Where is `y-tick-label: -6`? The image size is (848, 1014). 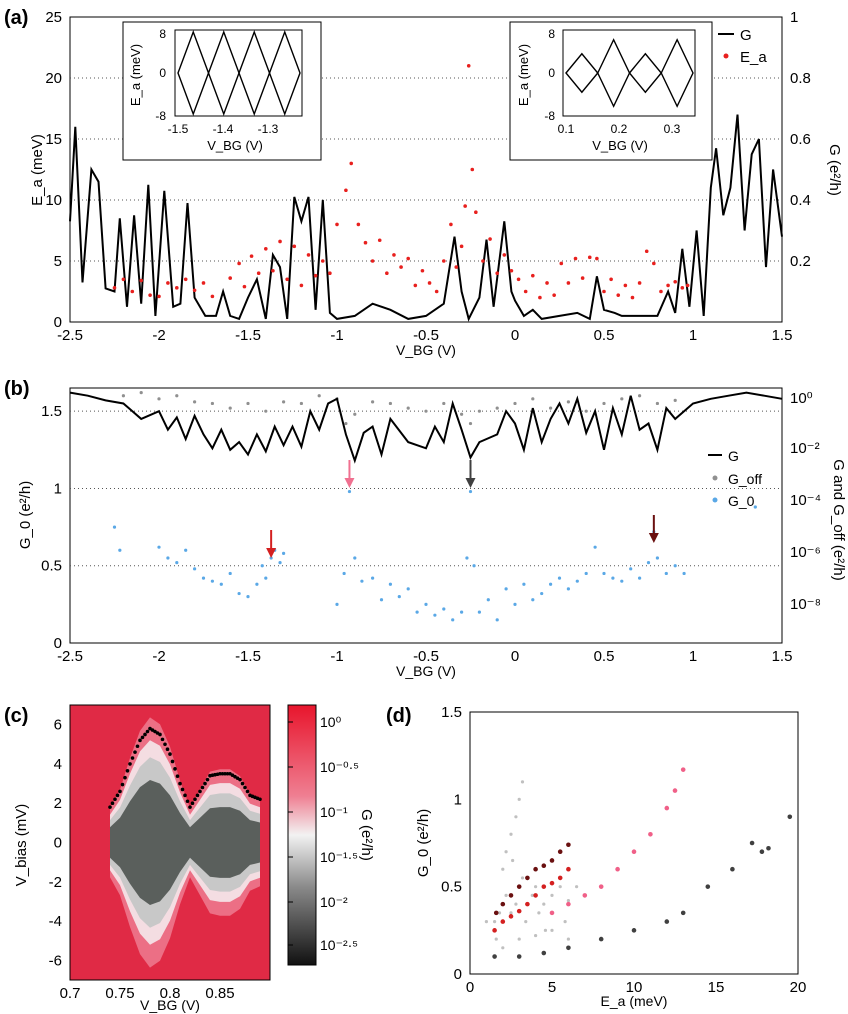
y-tick-label: -6 is located at coordinates (55, 960).